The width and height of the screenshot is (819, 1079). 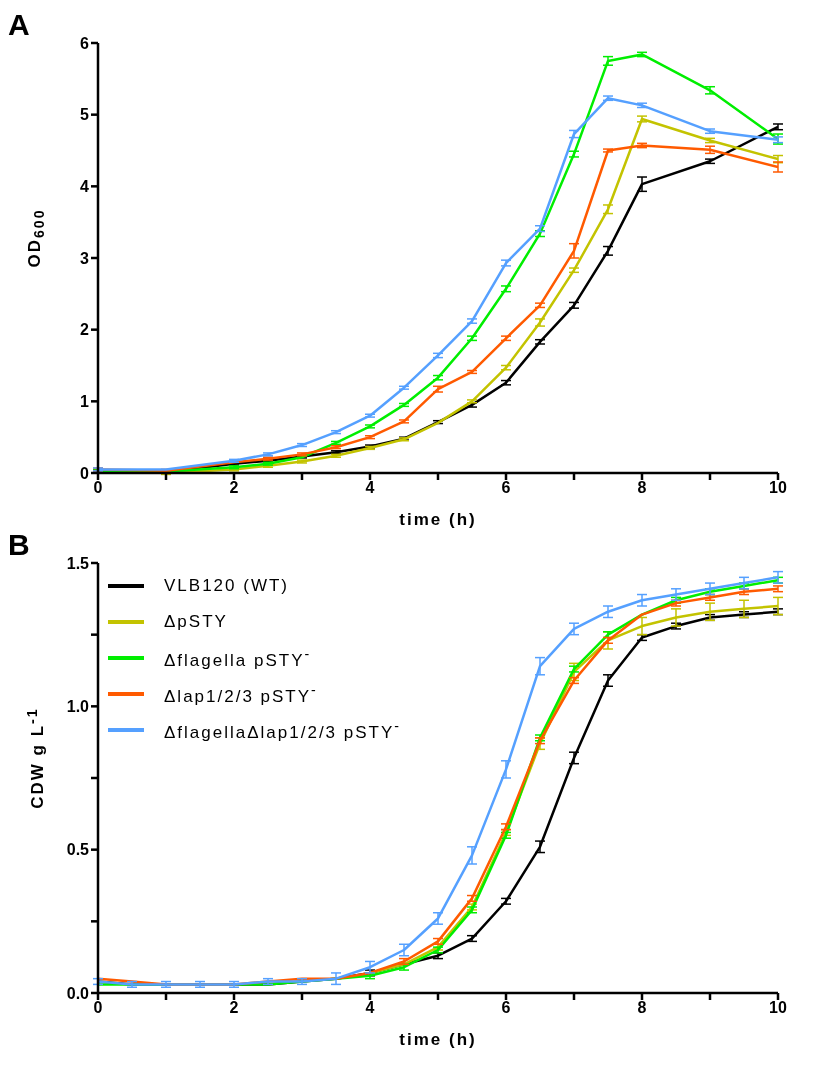 I want to click on y-tick-label: 0.0, so click(x=78, y=993).